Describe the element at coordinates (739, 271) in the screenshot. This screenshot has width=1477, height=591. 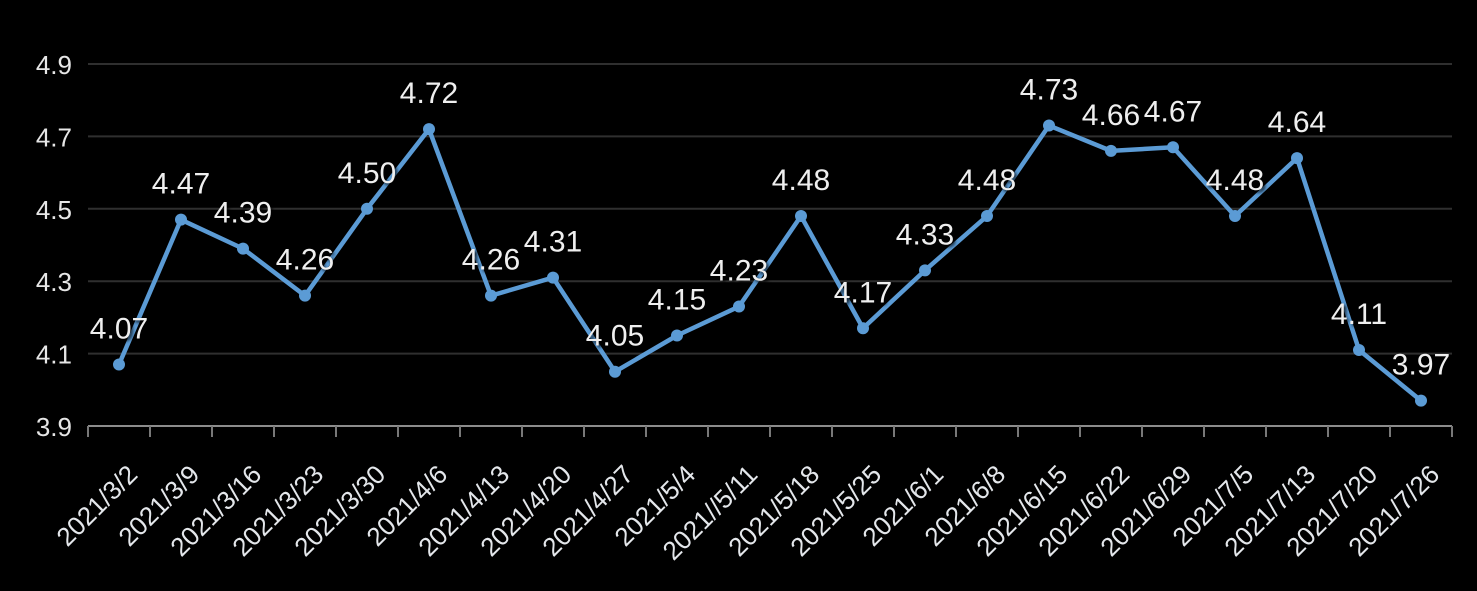
I see `data-point-label: 4.23` at that location.